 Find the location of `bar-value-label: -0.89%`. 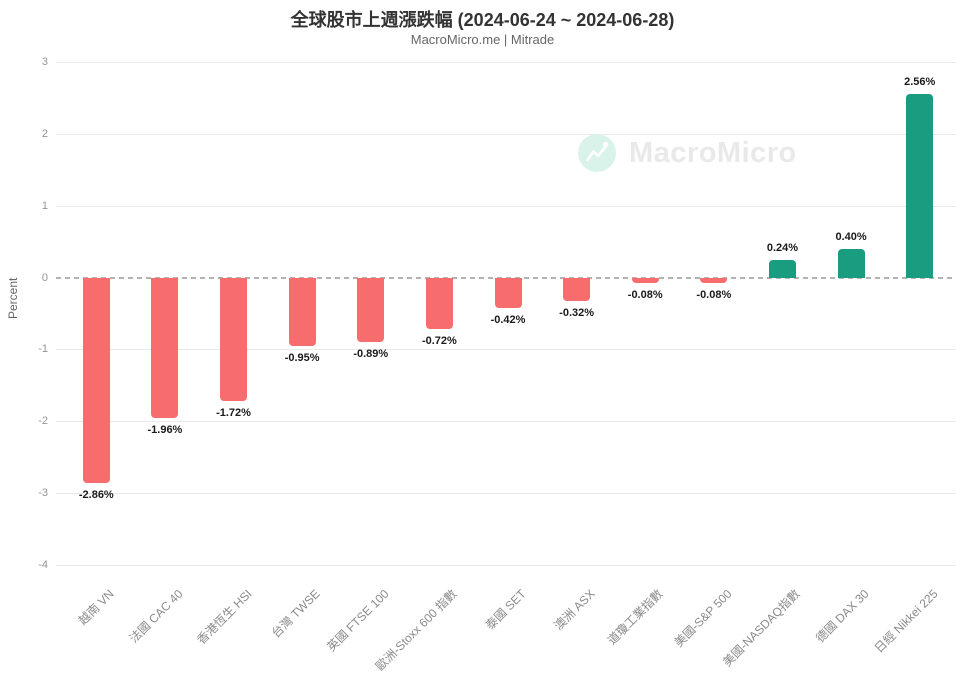

bar-value-label: -0.89% is located at coordinates (371, 353).